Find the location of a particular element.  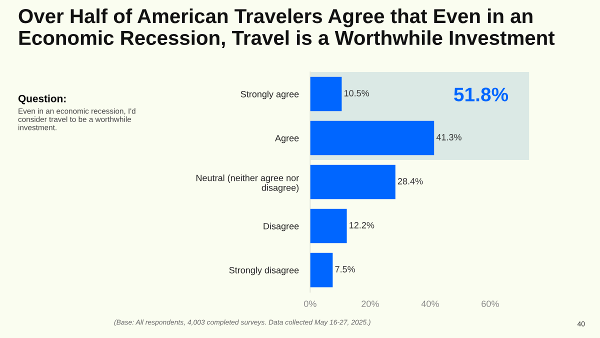

band-label: 51.8% is located at coordinates (481, 95).